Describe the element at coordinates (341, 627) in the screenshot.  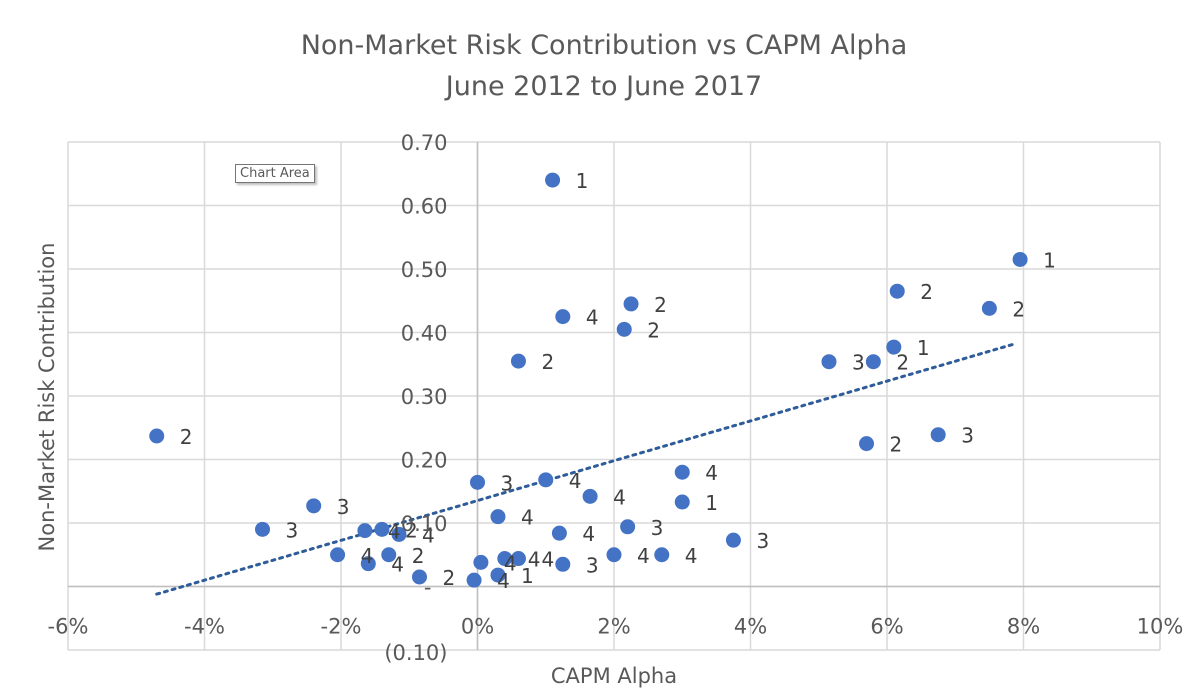
I see `x-tick-label: -2%` at that location.